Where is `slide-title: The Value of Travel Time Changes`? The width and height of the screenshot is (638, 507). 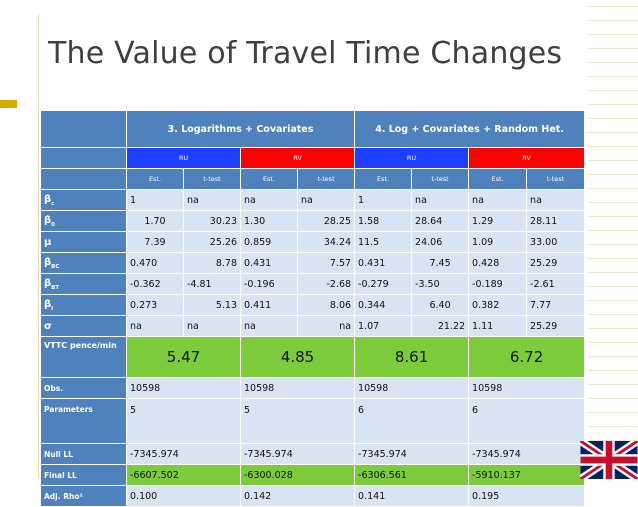 slide-title: The Value of Travel Time Changes is located at coordinates (305, 53).